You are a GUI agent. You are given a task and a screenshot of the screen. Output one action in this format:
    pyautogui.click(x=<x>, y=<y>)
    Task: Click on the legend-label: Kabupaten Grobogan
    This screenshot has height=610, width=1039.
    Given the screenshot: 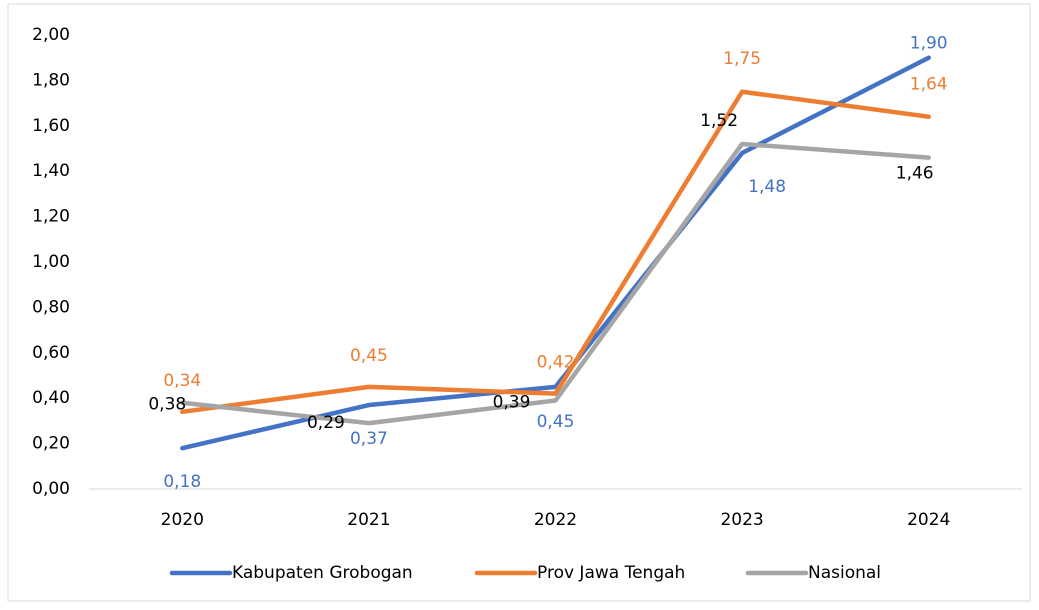 What is the action you would take?
    pyautogui.click(x=322, y=573)
    